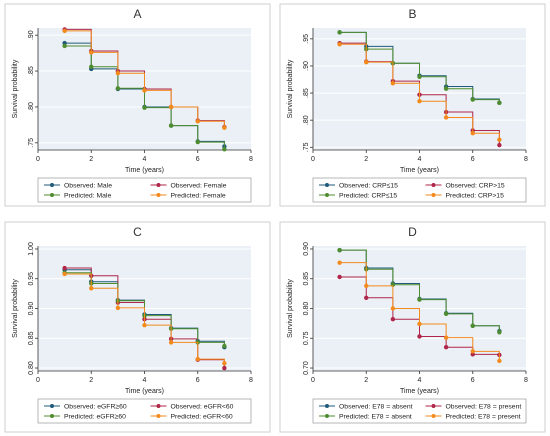 This screenshot has height=436, width=550. What do you see at coordinates (202, 407) in the screenshot?
I see `legend-label: Observed: eGFR<60` at bounding box center [202, 407].